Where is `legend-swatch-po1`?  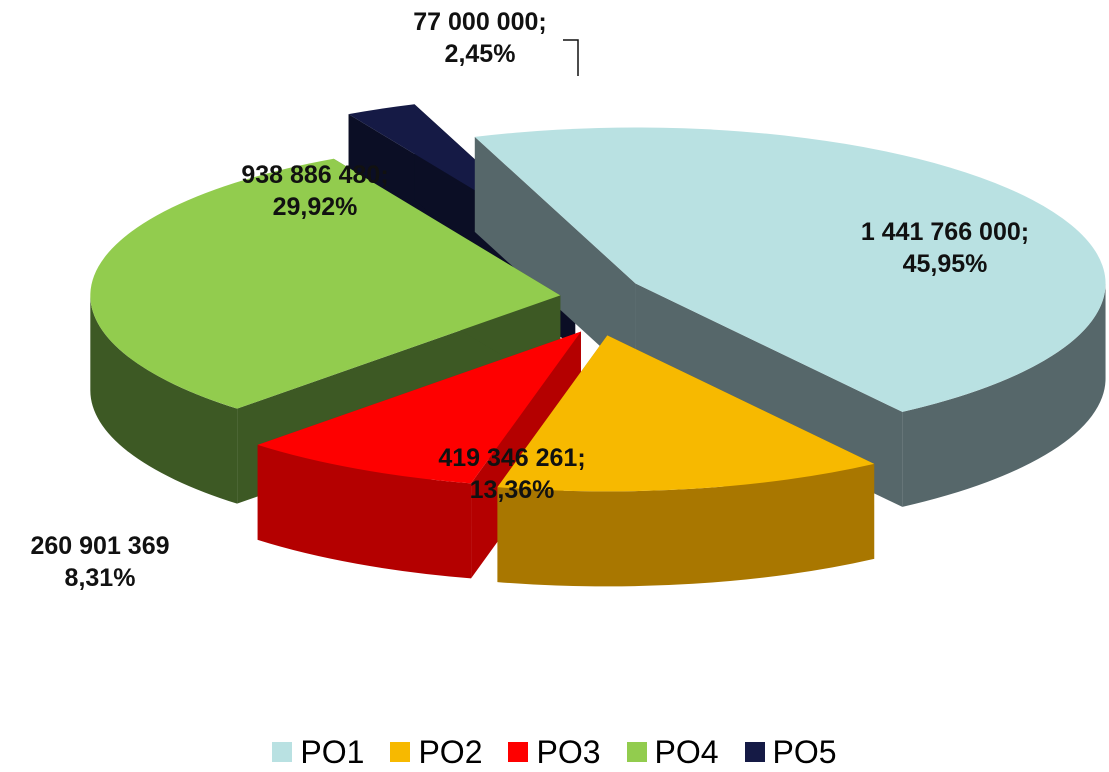
legend-swatch-po1 is located at coordinates (282, 752).